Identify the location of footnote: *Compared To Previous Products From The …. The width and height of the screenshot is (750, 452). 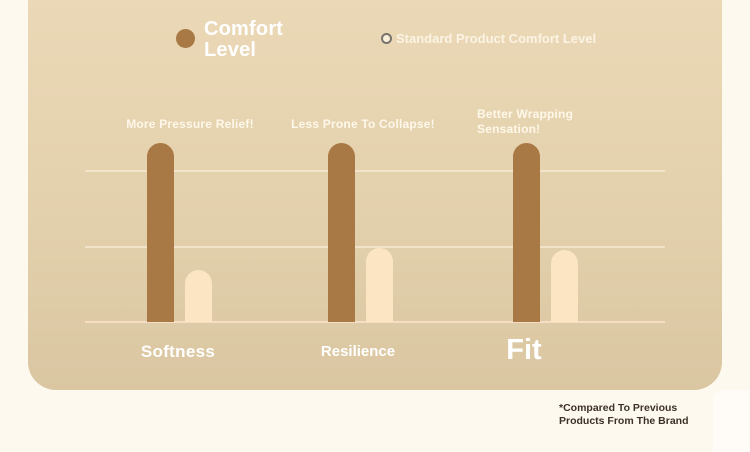
(624, 414).